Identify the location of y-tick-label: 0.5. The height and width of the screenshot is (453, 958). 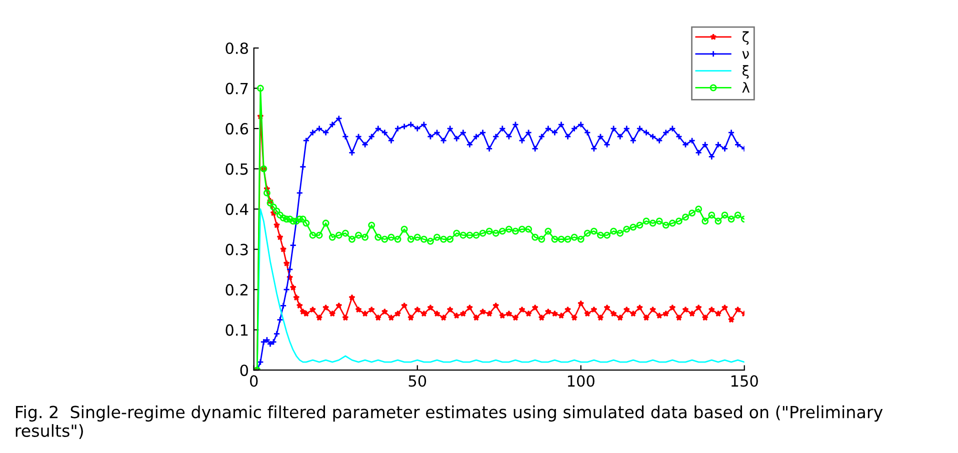
(237, 169).